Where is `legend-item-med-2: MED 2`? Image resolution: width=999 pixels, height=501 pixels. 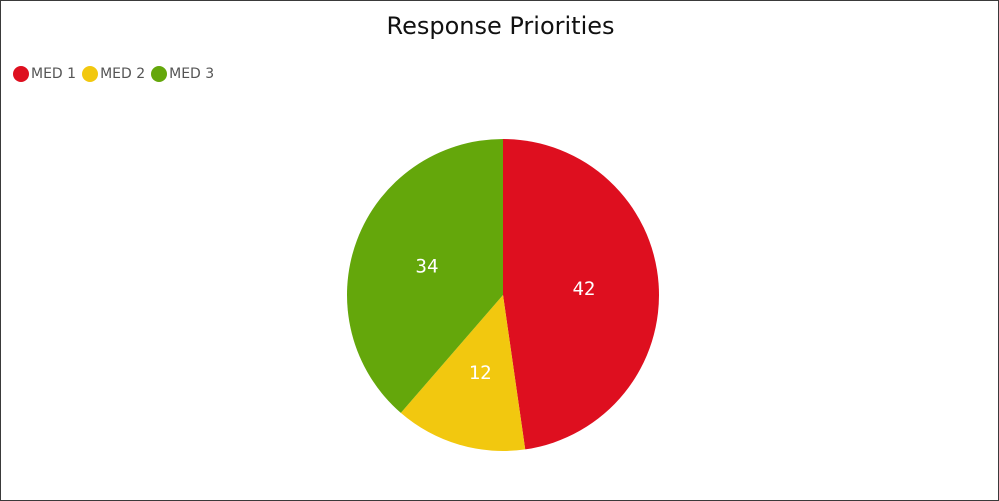 legend-item-med-2: MED 2 is located at coordinates (113, 74).